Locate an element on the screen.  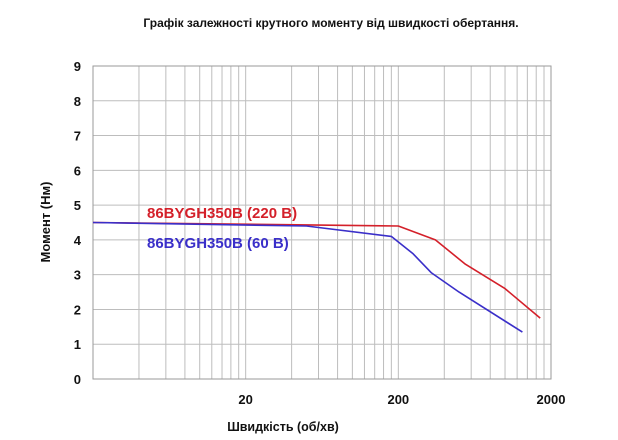
y-axis: 0 1 2 3 4 5 6 7 8 9 is located at coordinates (78, 223).